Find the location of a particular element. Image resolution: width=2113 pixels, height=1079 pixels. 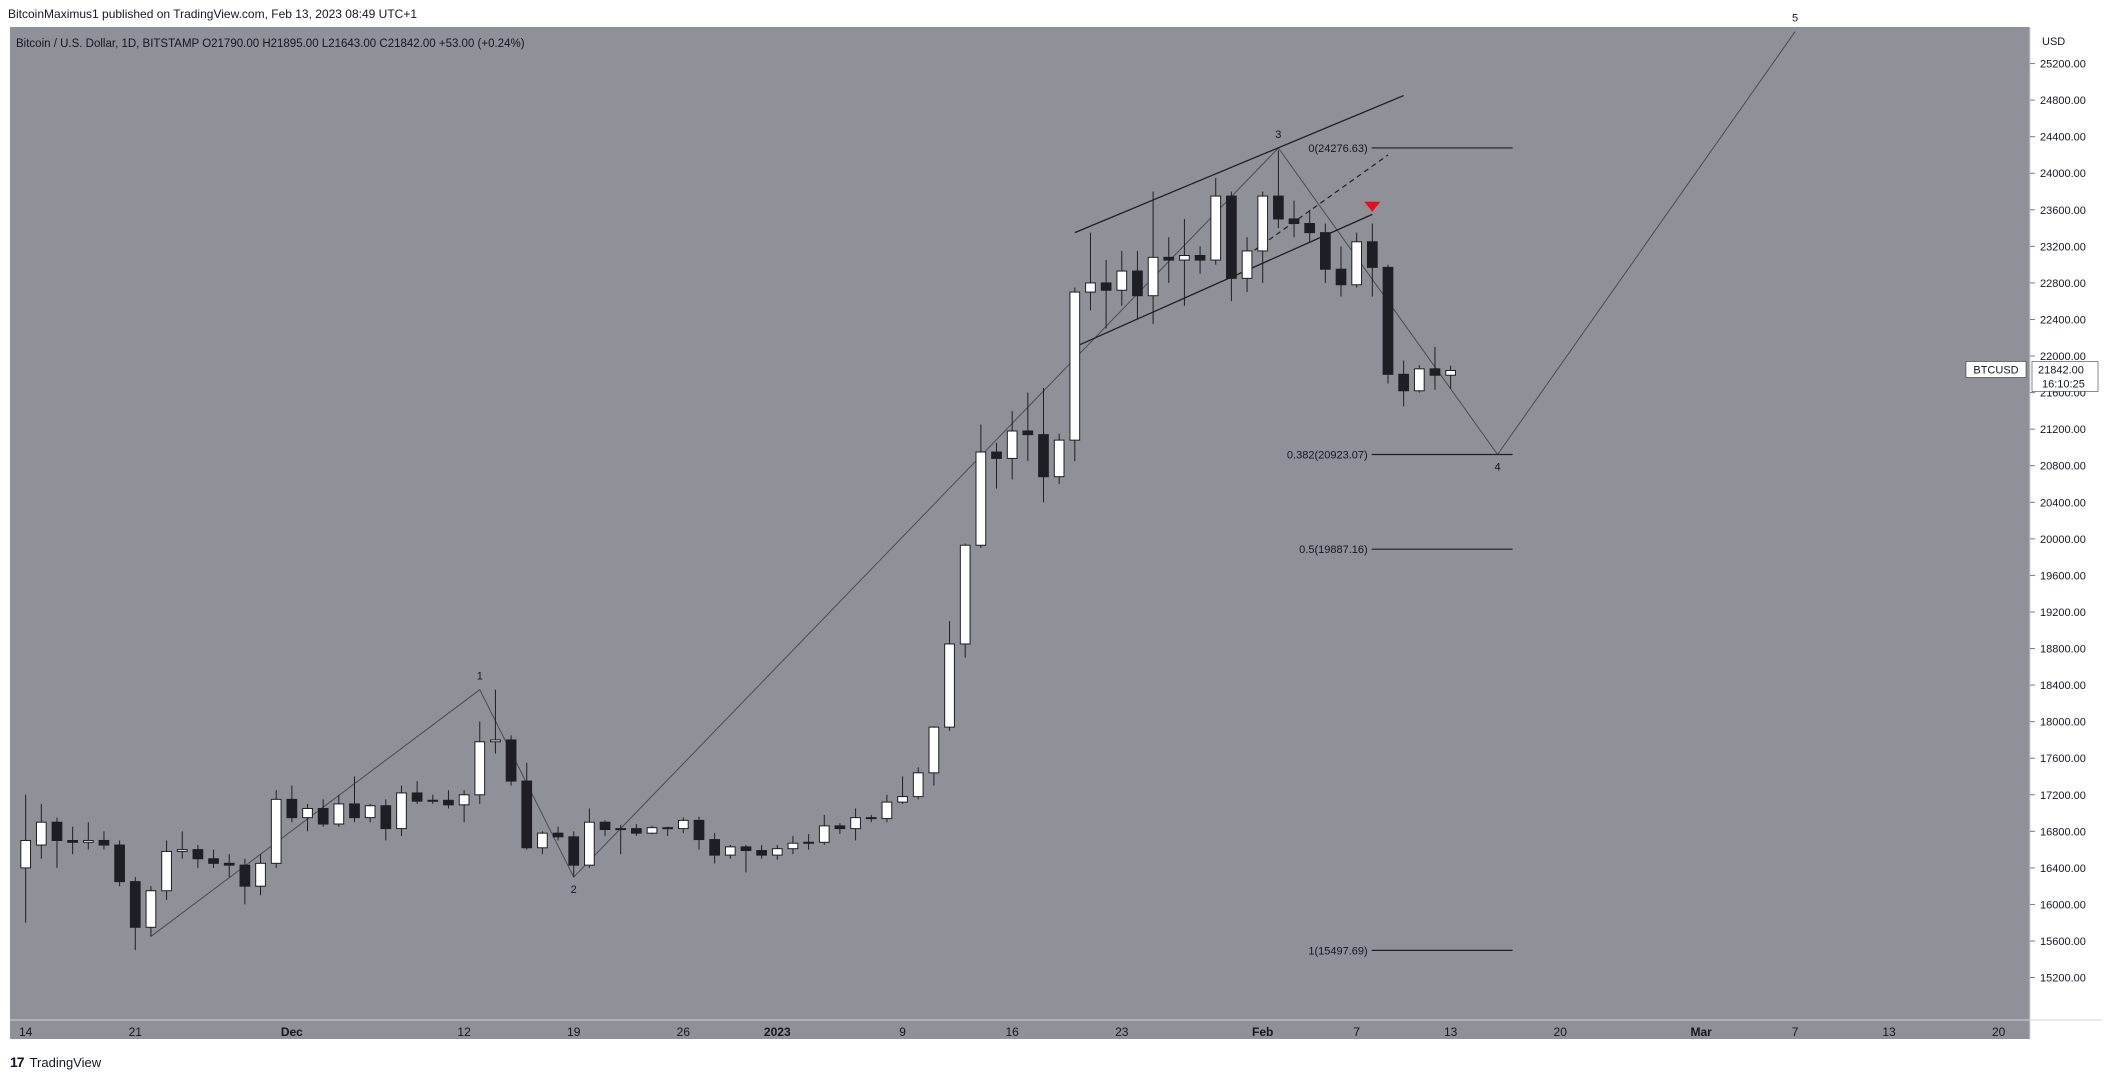

y-axis-unit: USD is located at coordinates (2053, 42).